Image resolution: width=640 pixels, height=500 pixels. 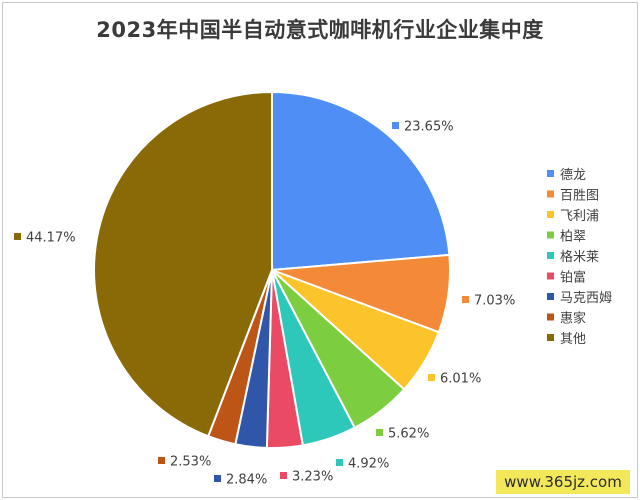 What do you see at coordinates (460, 379) in the screenshot?
I see `data-label-text: 6.01%` at bounding box center [460, 379].